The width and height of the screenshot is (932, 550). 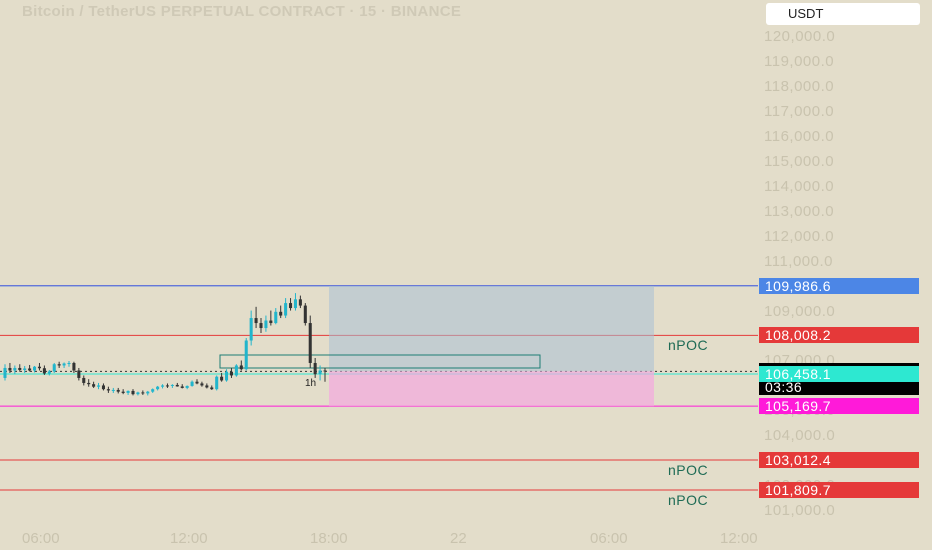 I want to click on price-level-value: 108,008.2, so click(x=798, y=335).